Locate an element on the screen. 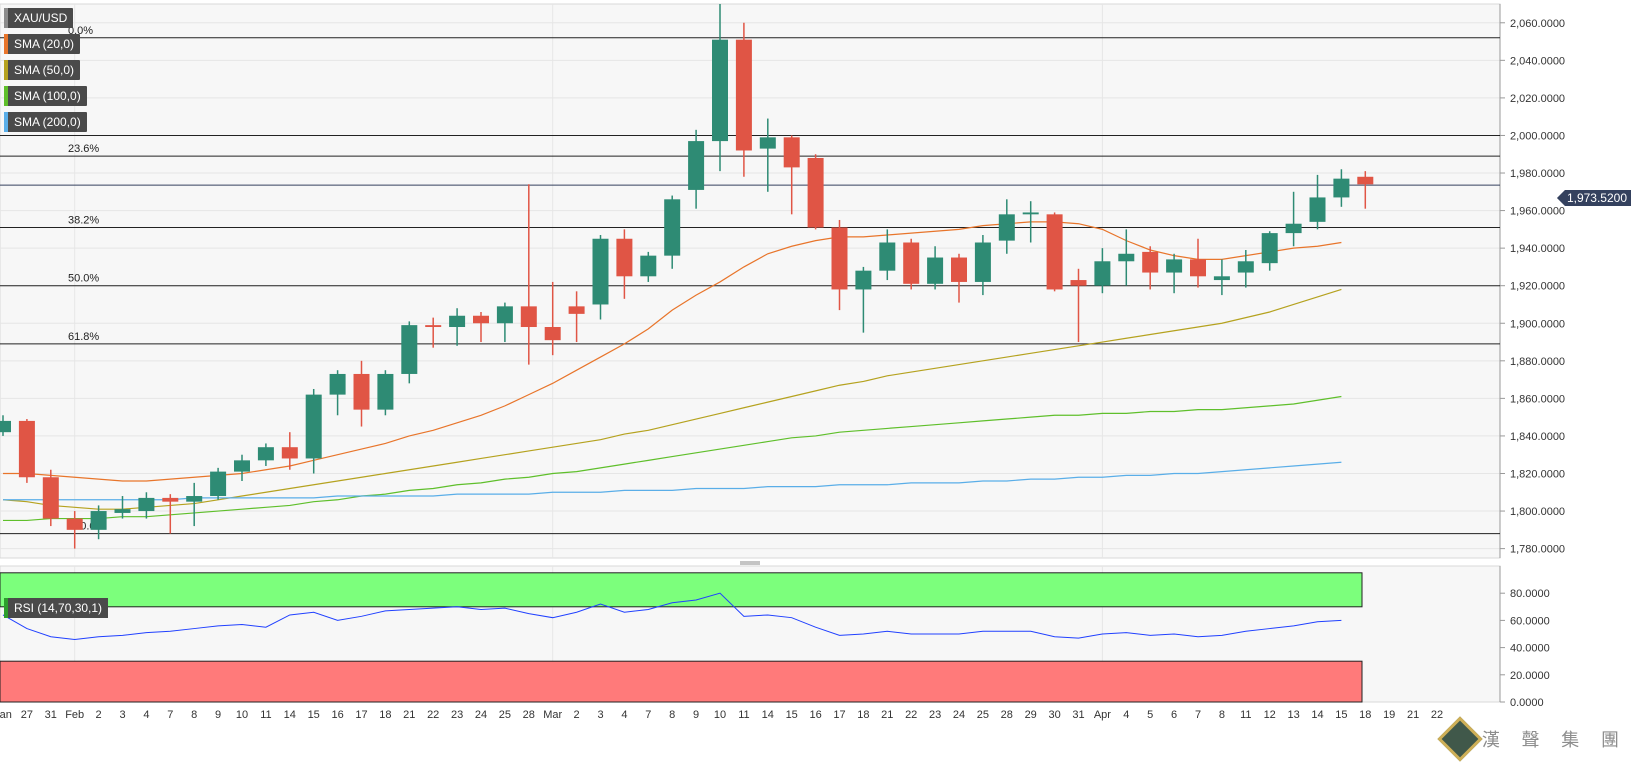 The width and height of the screenshot is (1633, 762). legend-symbol: XAU/USD is located at coordinates (39, 18).